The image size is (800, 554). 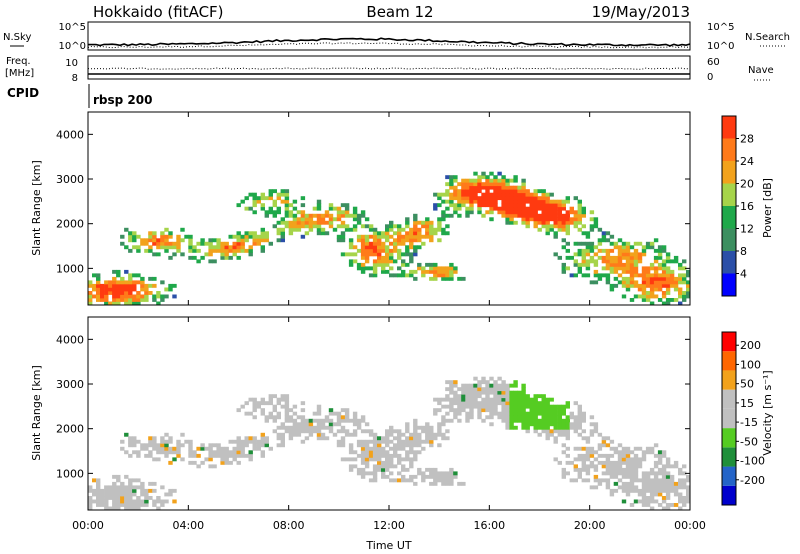 What do you see at coordinates (122, 100) in the screenshot?
I see `cpid-value: rbsp 200` at bounding box center [122, 100].